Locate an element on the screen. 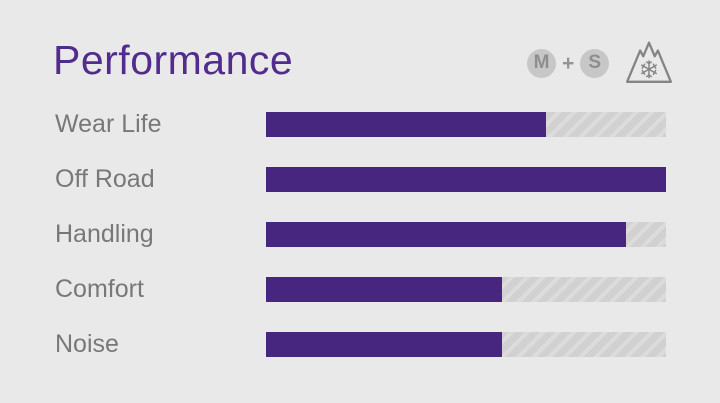  ms-badge-plus: + is located at coordinates (568, 63).